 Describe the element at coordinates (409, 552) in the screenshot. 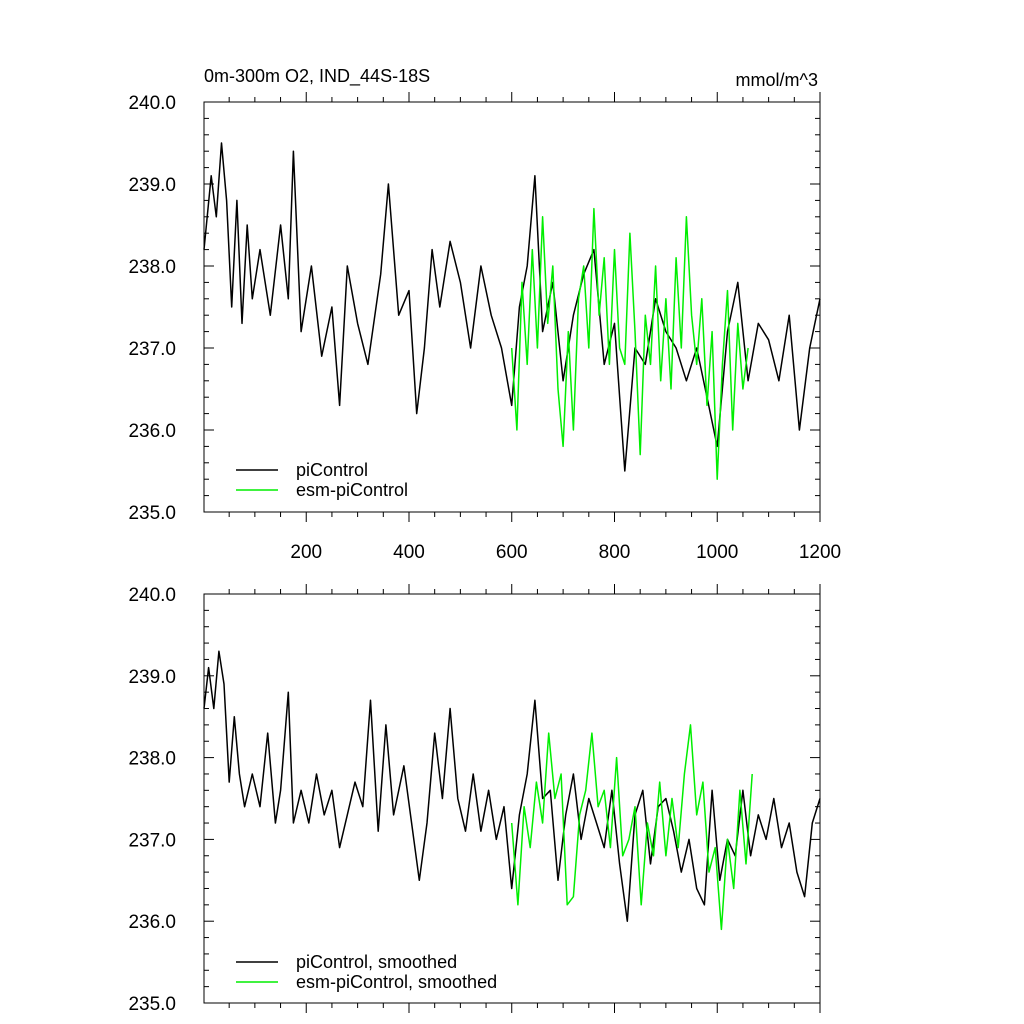

I see `x-tick-label: 400` at that location.